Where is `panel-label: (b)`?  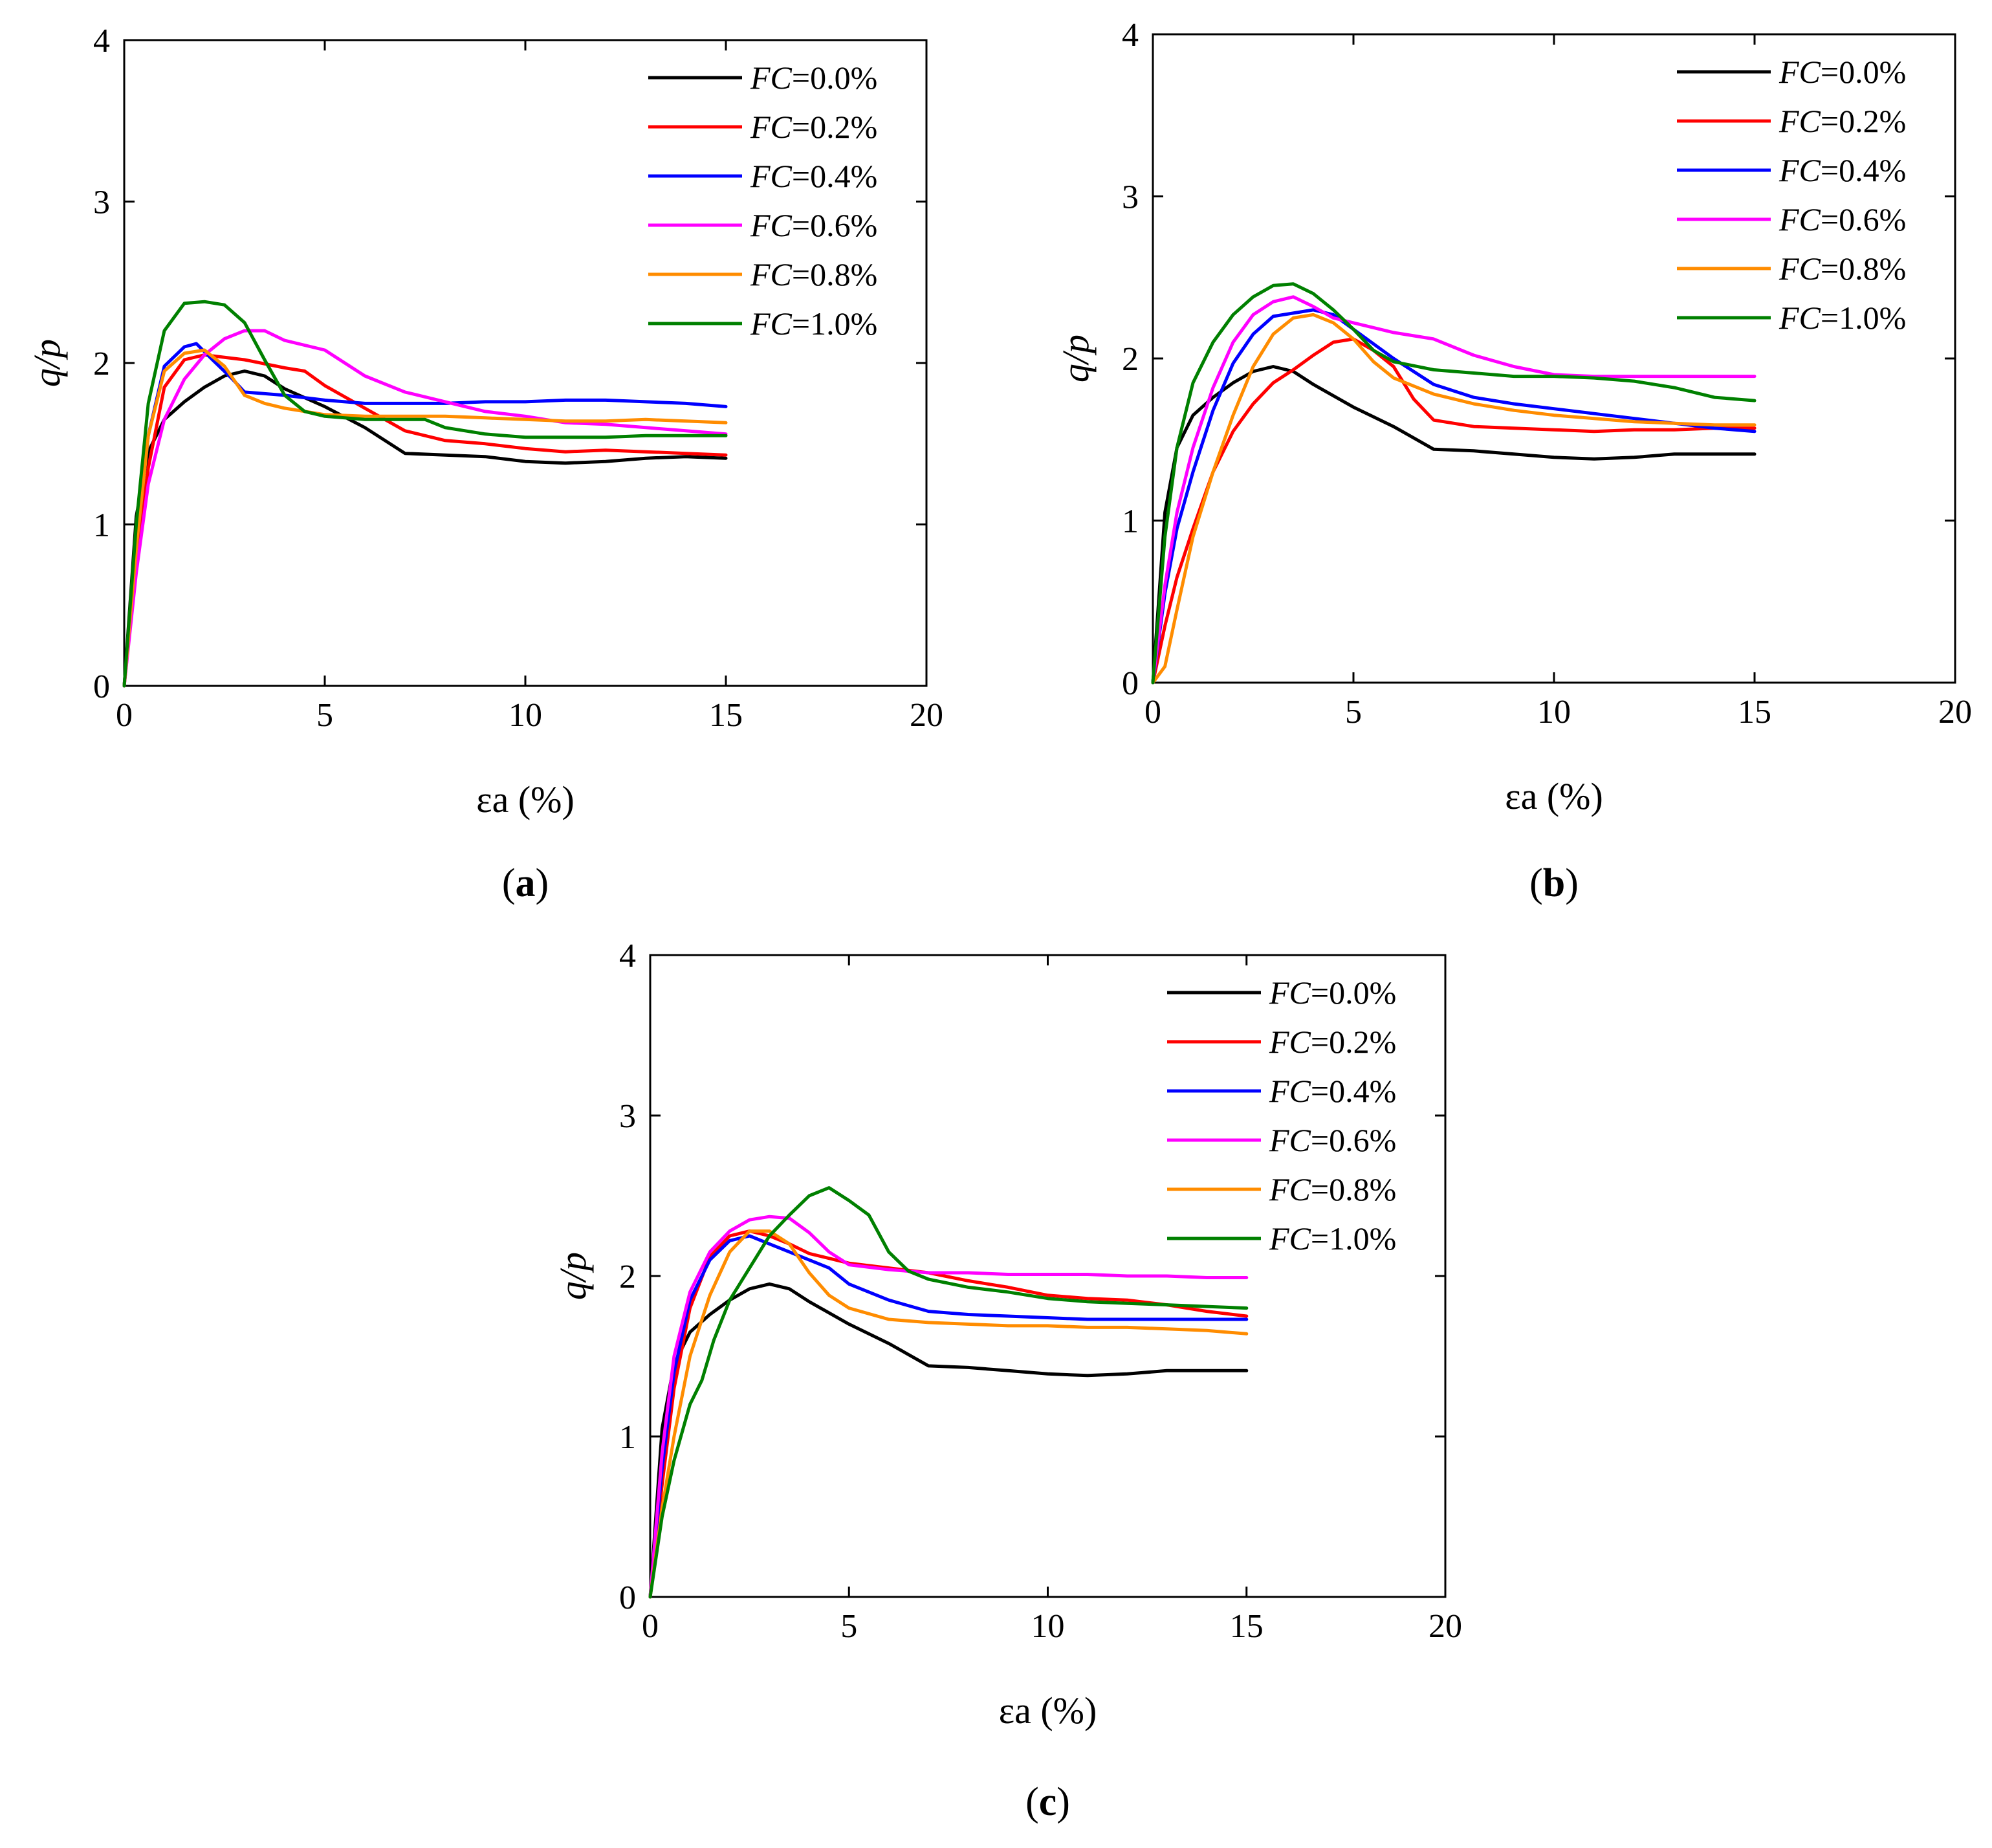
panel-label: (b) is located at coordinates (1554, 883).